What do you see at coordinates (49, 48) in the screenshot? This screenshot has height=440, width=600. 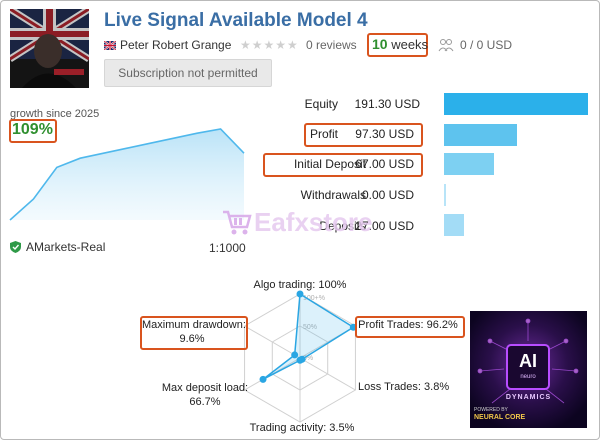 I see `author-avatar` at bounding box center [49, 48].